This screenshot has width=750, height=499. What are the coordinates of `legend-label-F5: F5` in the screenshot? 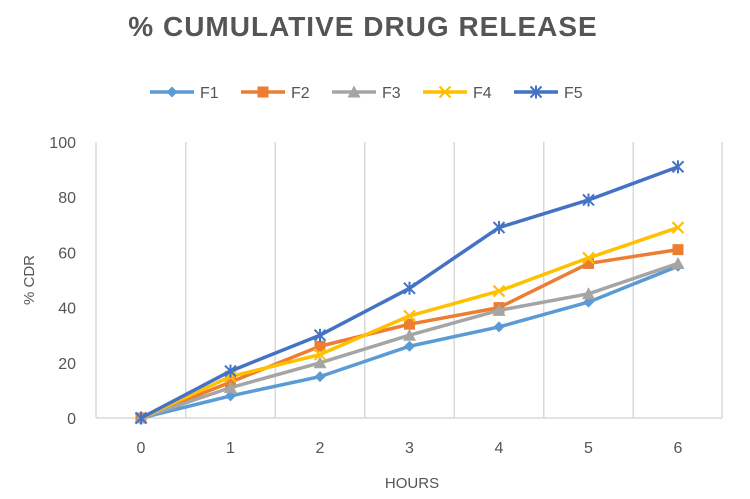 It's located at (573, 93).